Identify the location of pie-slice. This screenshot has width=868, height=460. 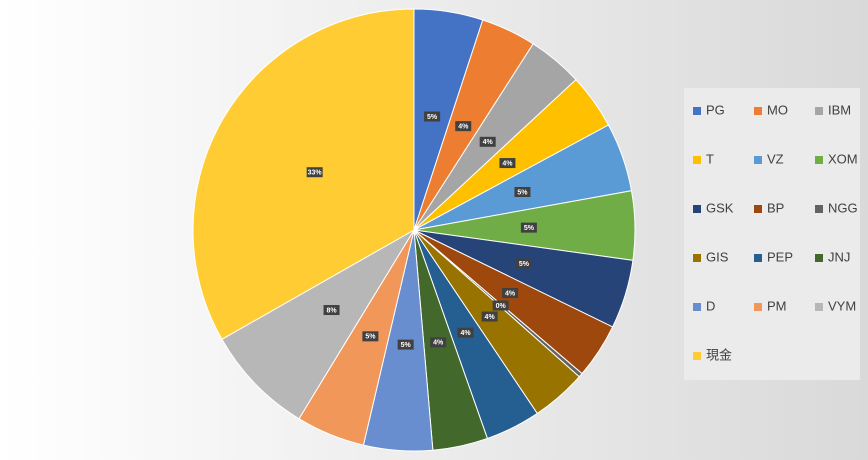
(318, 324).